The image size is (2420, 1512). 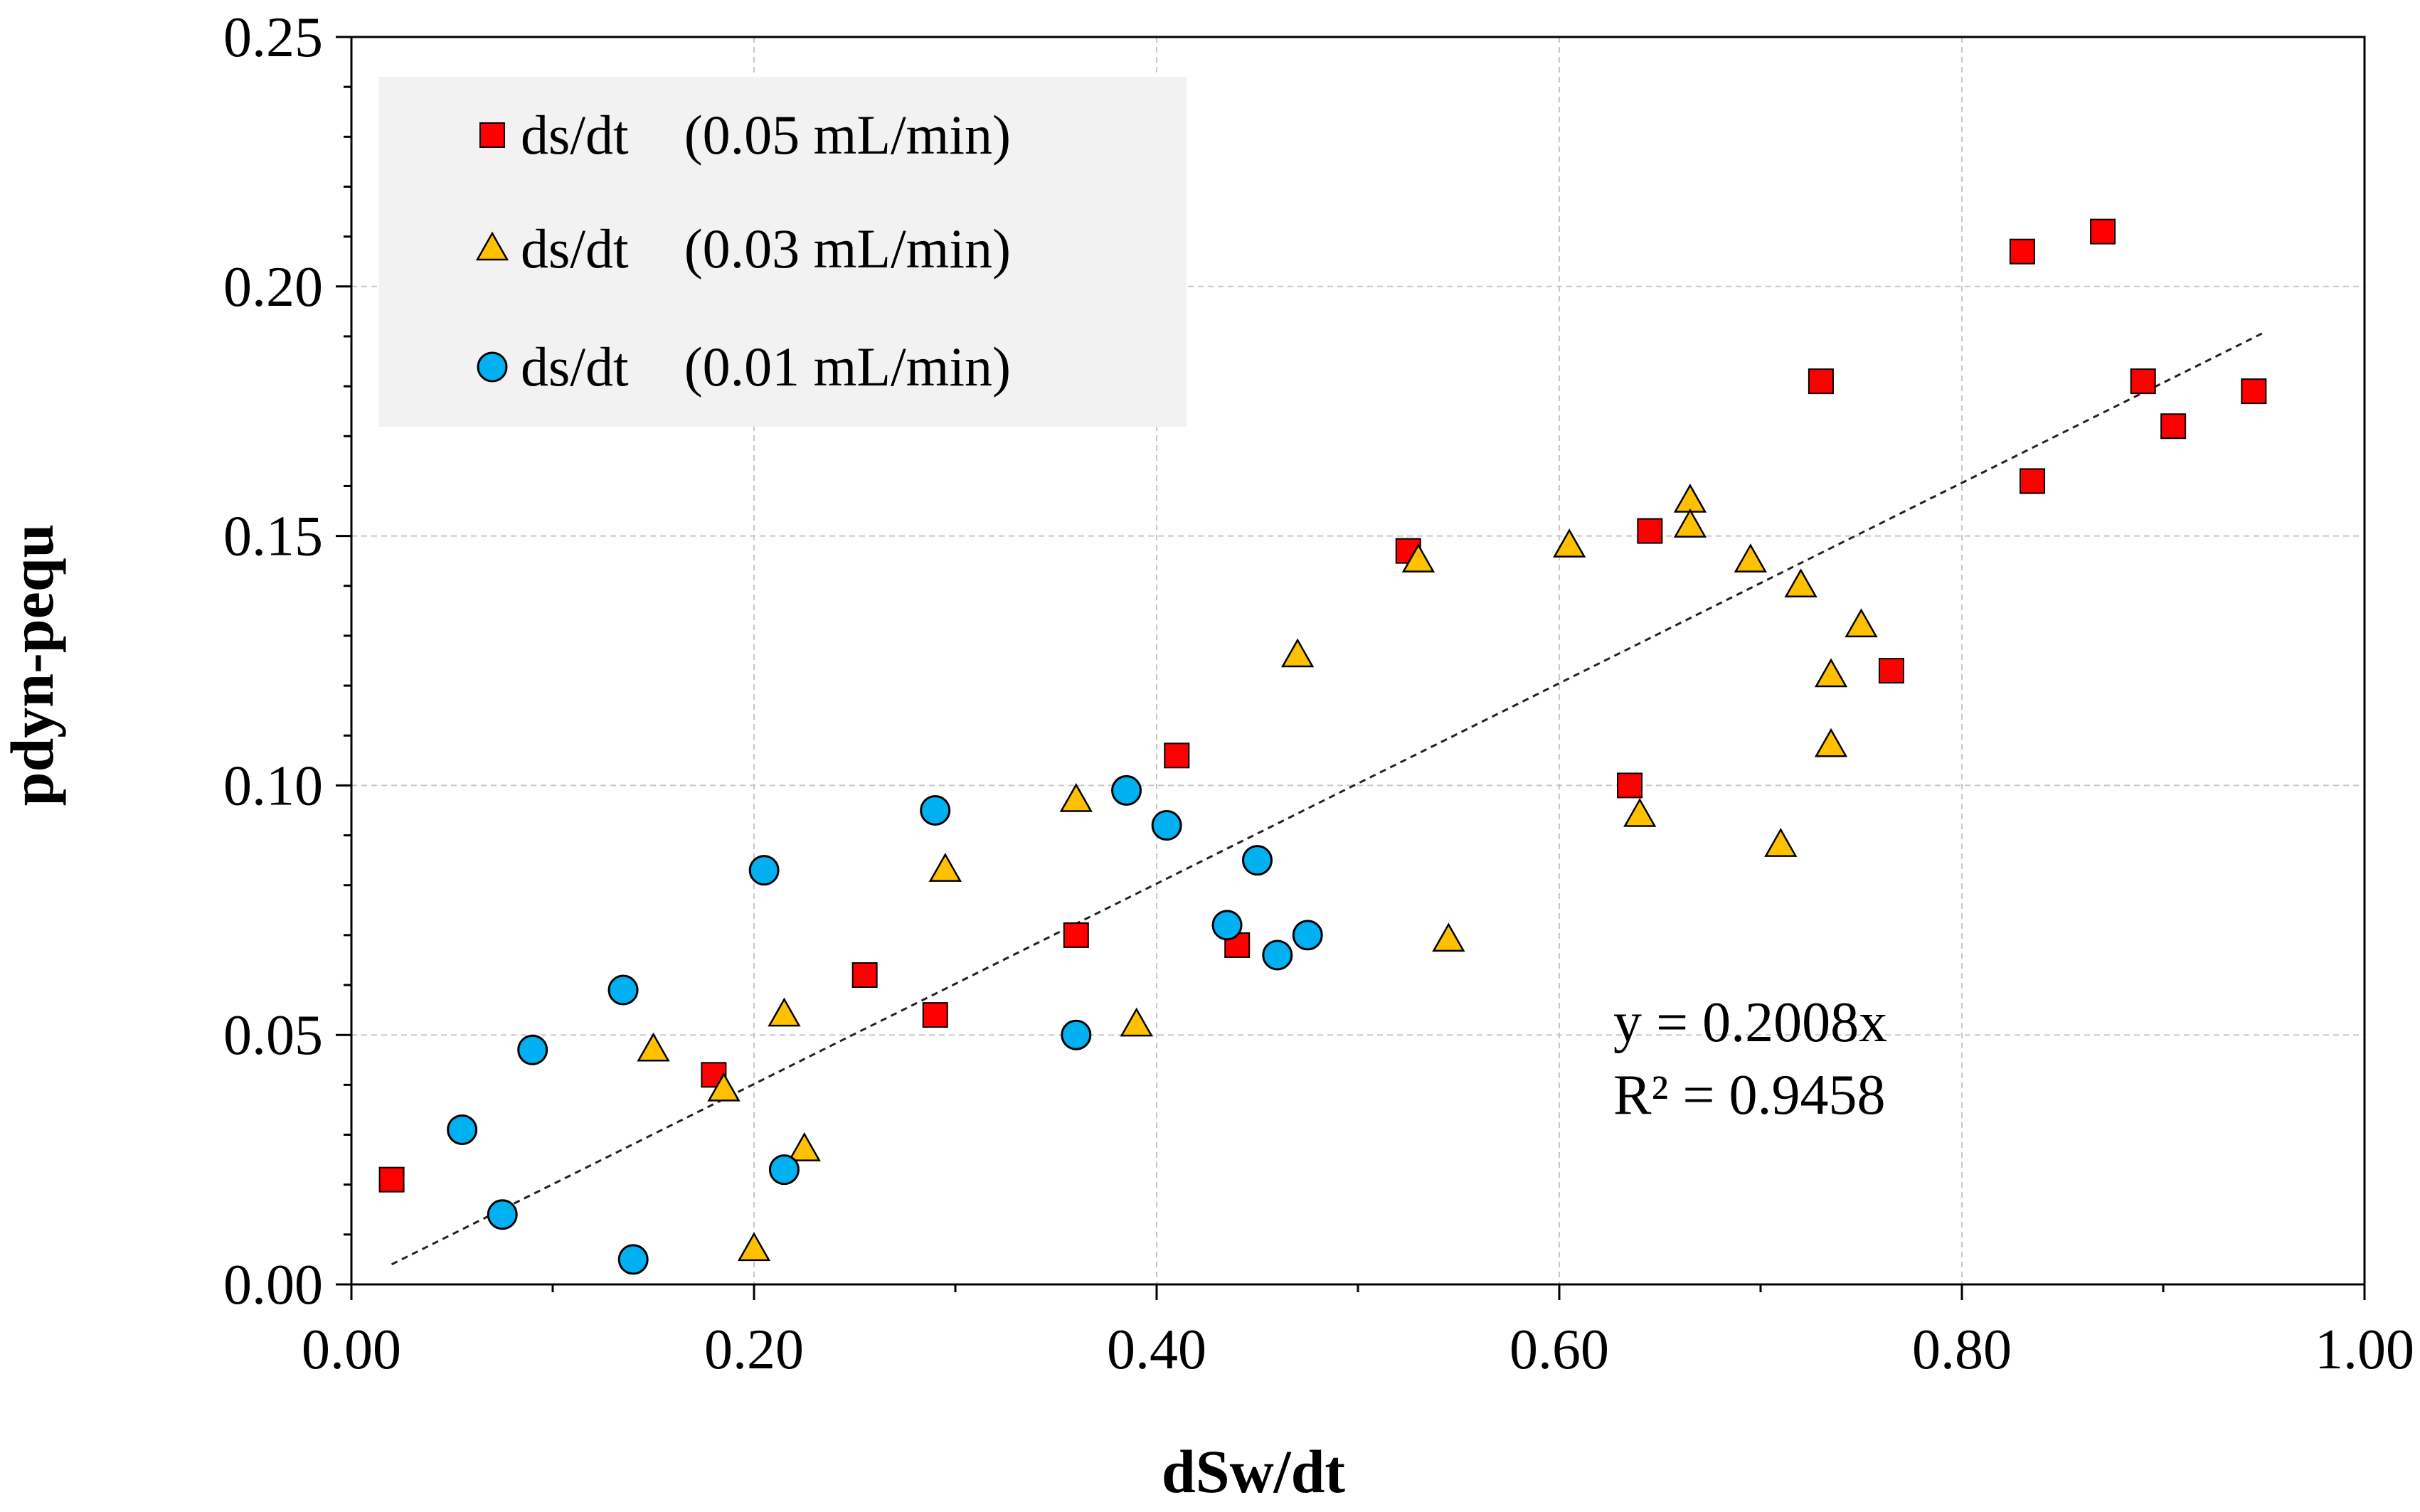 What do you see at coordinates (492, 246) in the screenshot?
I see `legend-marker-triangle` at bounding box center [492, 246].